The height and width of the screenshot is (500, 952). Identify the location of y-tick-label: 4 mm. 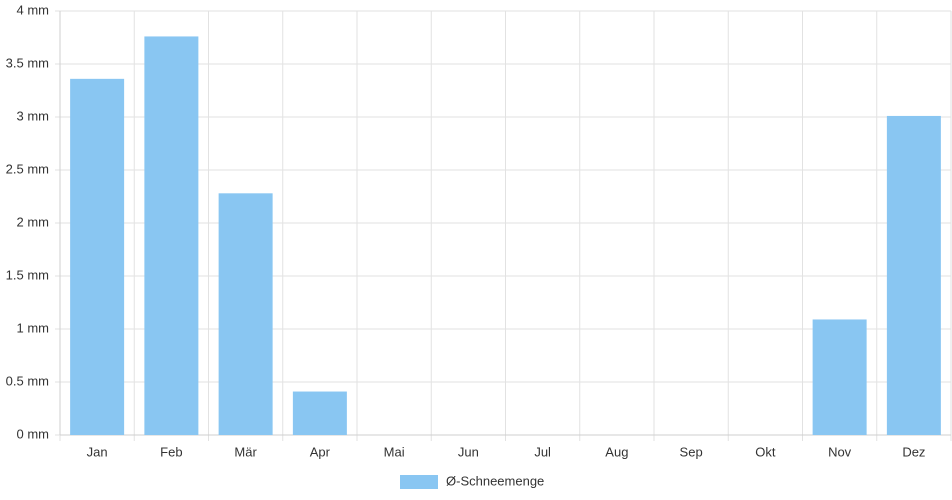
(33, 9).